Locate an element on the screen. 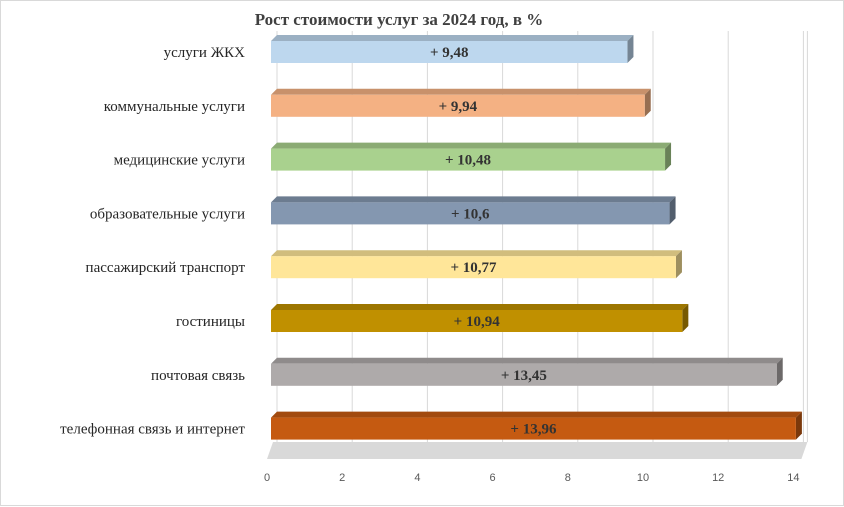 Image resolution: width=844 pixels, height=507 pixels. x-tick-label: 2 is located at coordinates (342, 478).